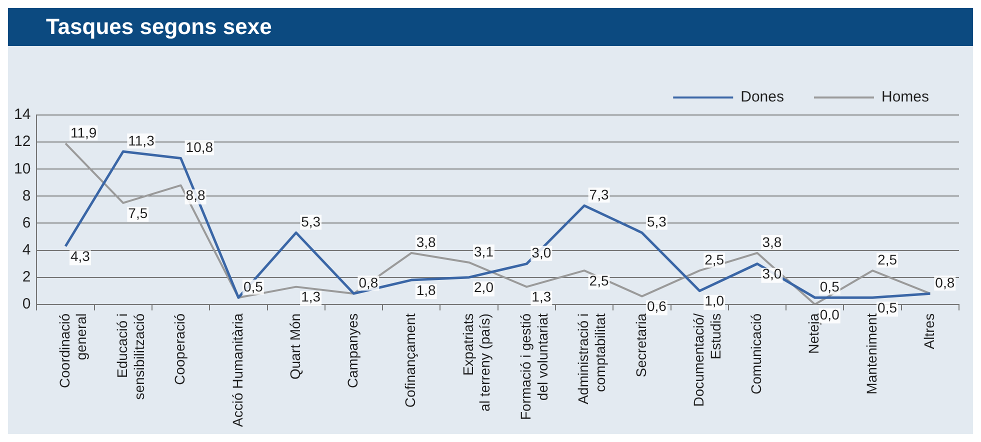 The width and height of the screenshot is (981, 442). Describe the element at coordinates (80, 256) in the screenshot. I see `data-label: 4,3` at that location.